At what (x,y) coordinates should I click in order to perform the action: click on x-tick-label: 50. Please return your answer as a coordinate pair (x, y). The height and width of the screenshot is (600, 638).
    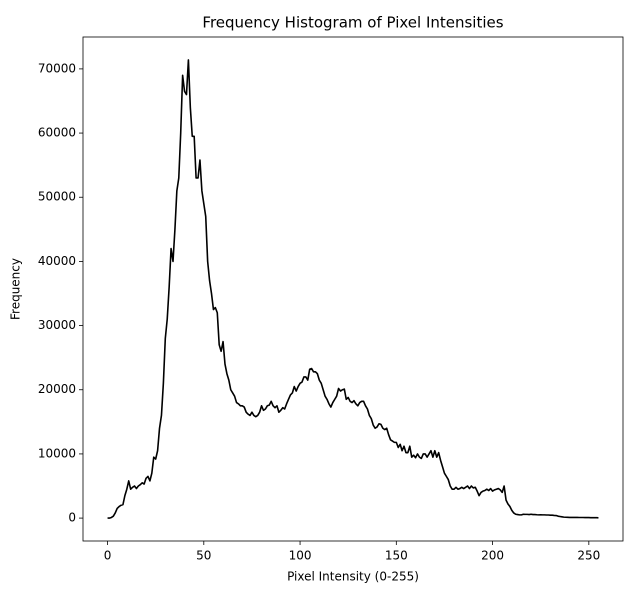
    Looking at the image, I should click on (203, 556).